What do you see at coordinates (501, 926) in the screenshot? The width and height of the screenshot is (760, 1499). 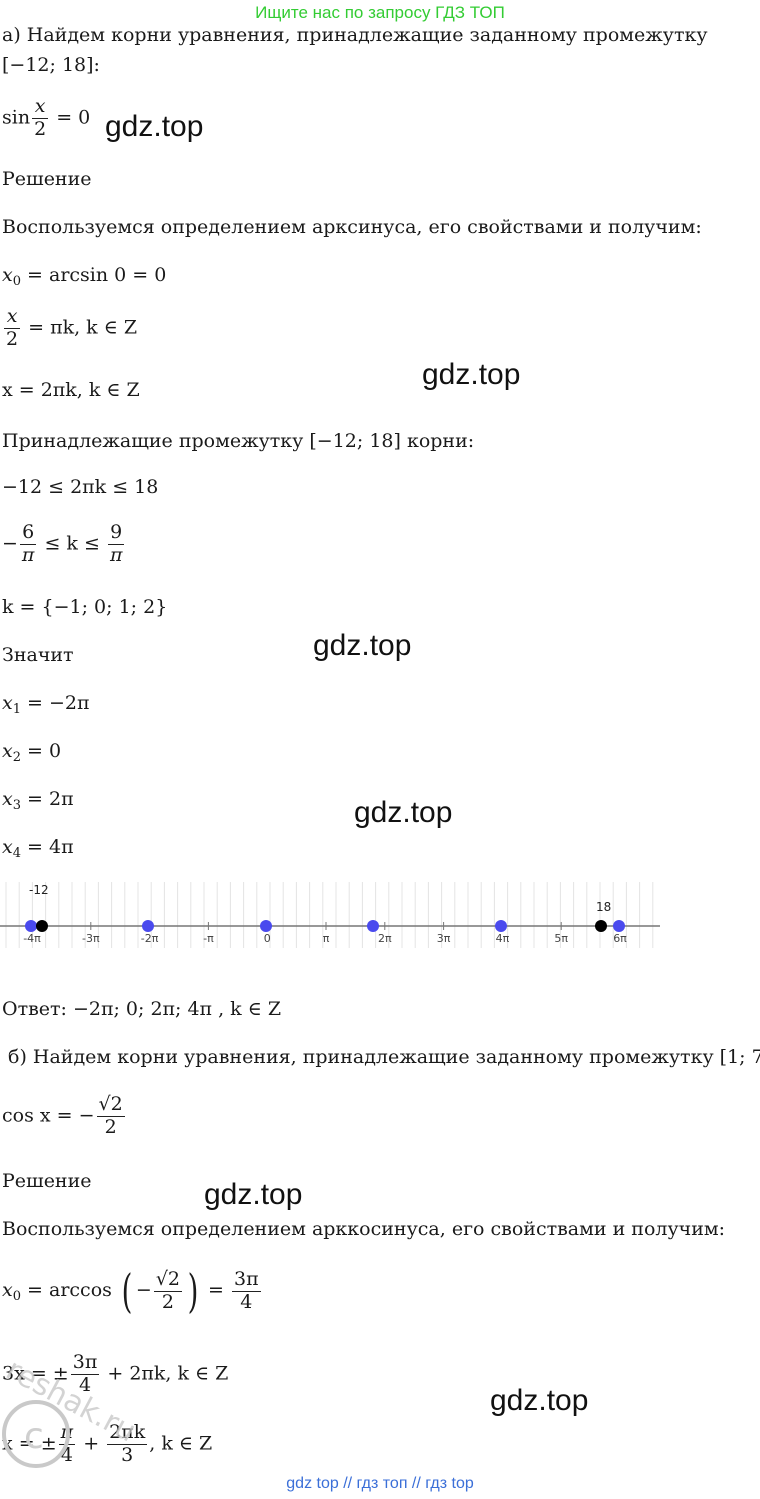 I see `point-4pi` at bounding box center [501, 926].